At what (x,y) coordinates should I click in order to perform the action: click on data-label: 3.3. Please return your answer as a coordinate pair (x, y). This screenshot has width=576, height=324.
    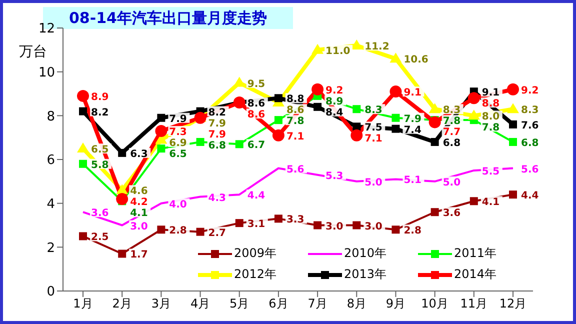
    Looking at the image, I should click on (295, 220).